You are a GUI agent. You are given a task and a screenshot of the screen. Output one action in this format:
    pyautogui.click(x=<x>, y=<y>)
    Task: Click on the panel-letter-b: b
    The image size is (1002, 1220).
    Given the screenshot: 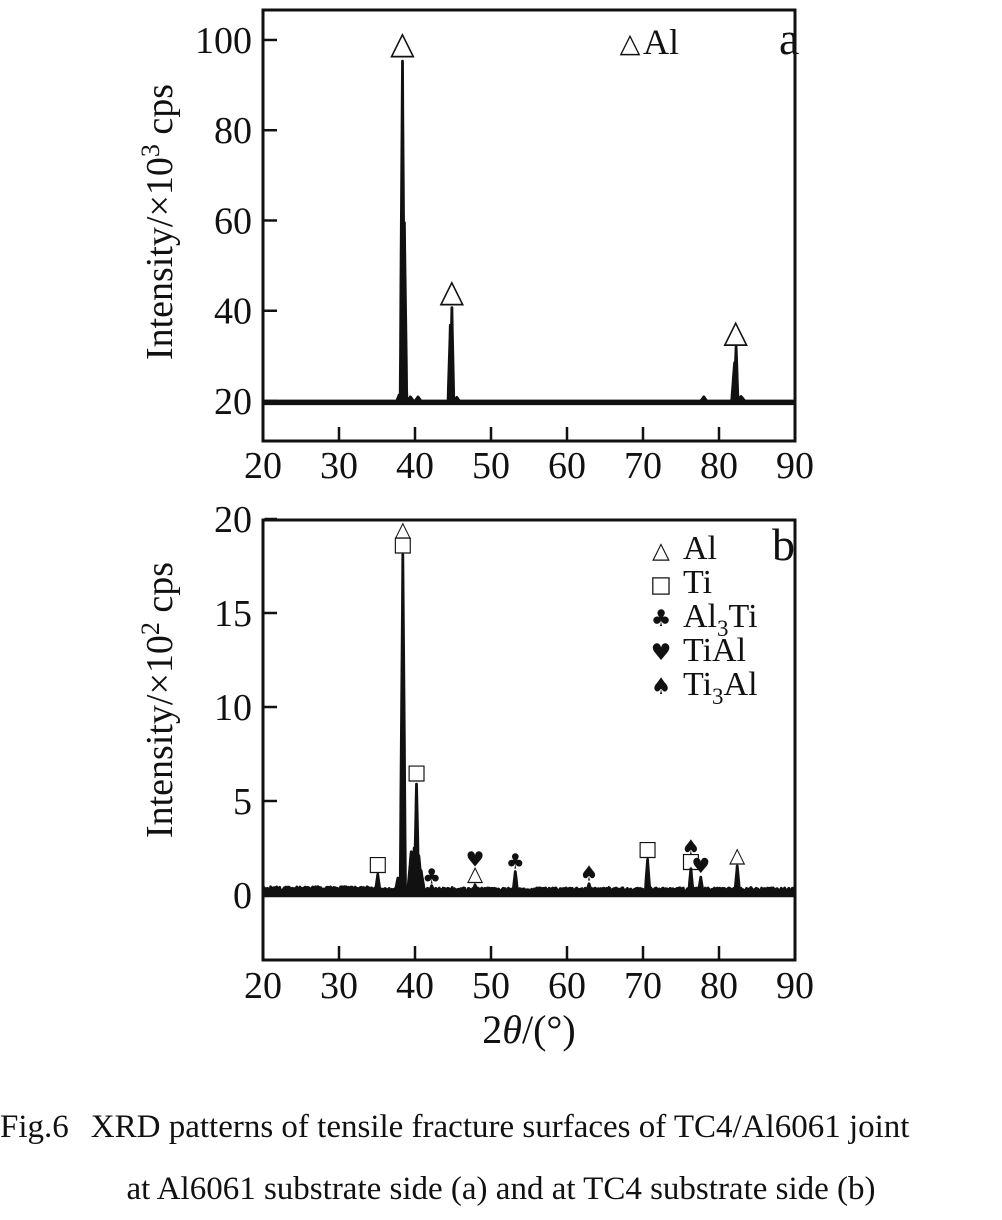 What is the action you would take?
    pyautogui.click(x=783, y=544)
    